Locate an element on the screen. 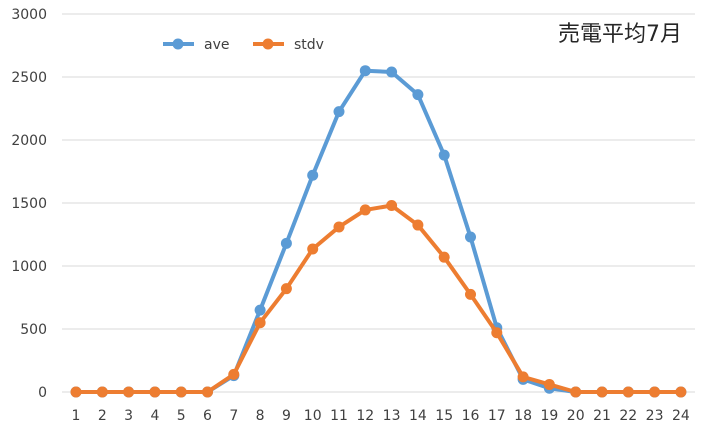 This screenshot has width=720, height=428. y-axis-ticks: 0 500 1000 1500 2000 2500 3000 is located at coordinates (29, 204).